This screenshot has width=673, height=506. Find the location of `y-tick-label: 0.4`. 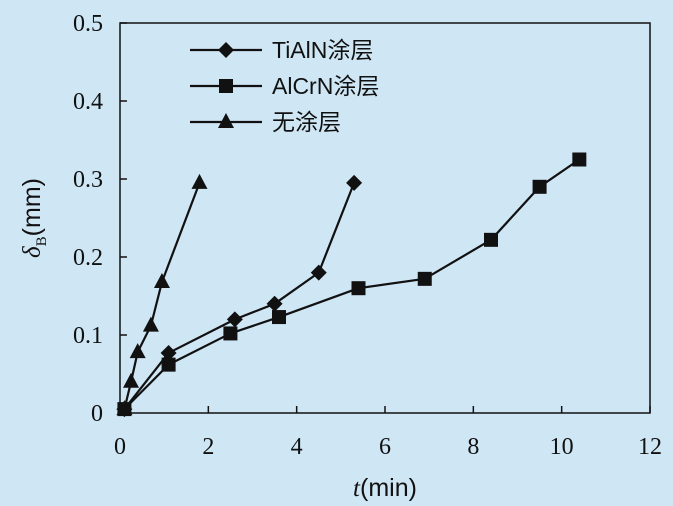

y-tick-label: 0.4 is located at coordinates (88, 102).